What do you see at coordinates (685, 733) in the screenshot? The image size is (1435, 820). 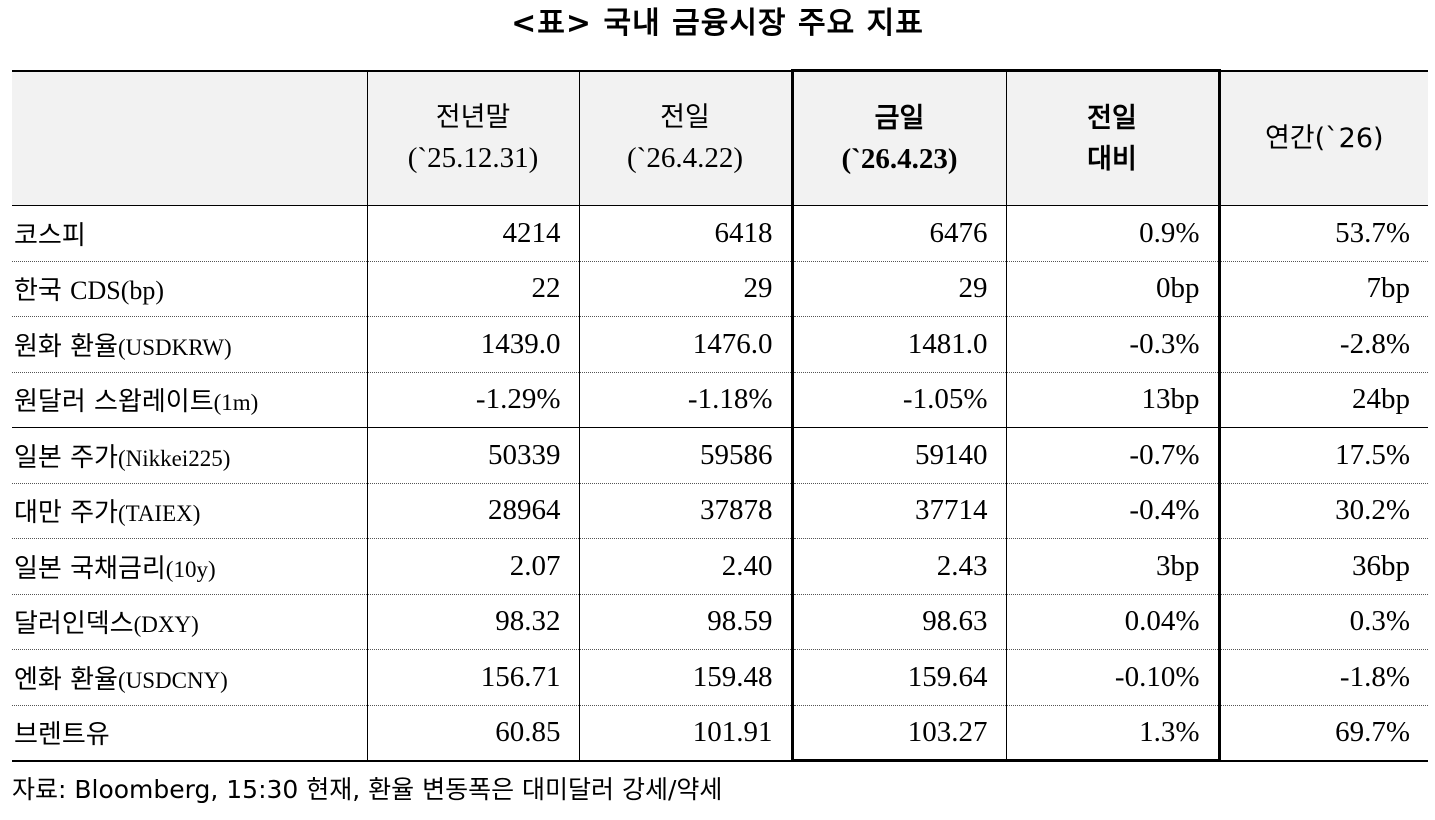 I see `prev-day-cell: 101.91` at bounding box center [685, 733].